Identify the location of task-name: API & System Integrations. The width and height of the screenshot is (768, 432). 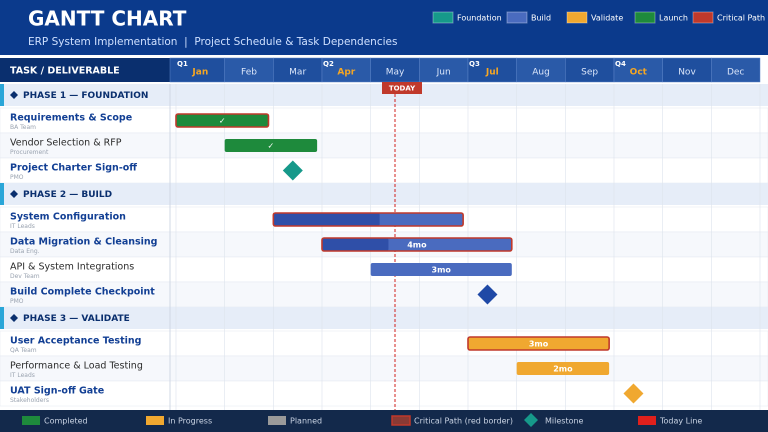
(72, 267).